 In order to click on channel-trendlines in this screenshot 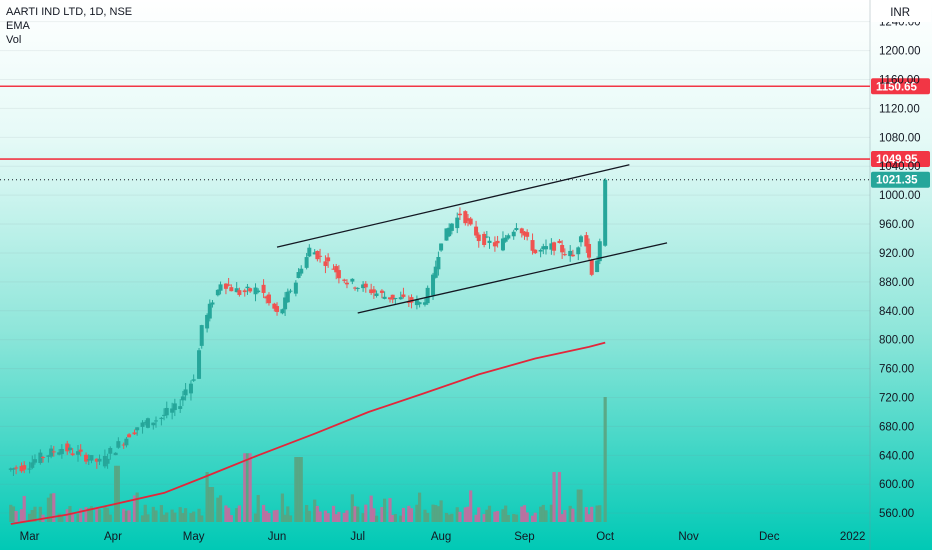, I will do `click(472, 239)`.